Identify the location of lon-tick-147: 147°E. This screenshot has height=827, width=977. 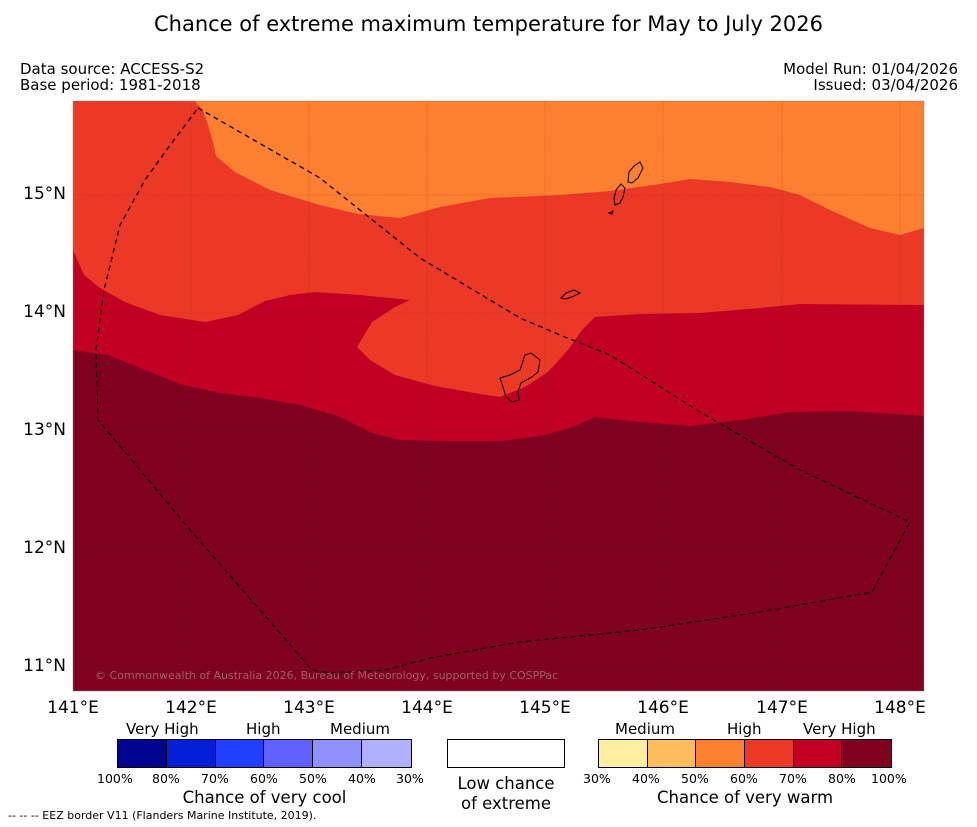
(782, 708).